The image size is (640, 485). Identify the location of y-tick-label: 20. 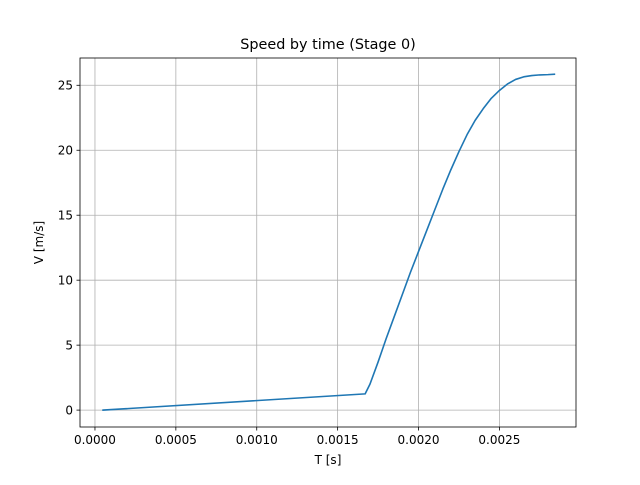
(65, 151).